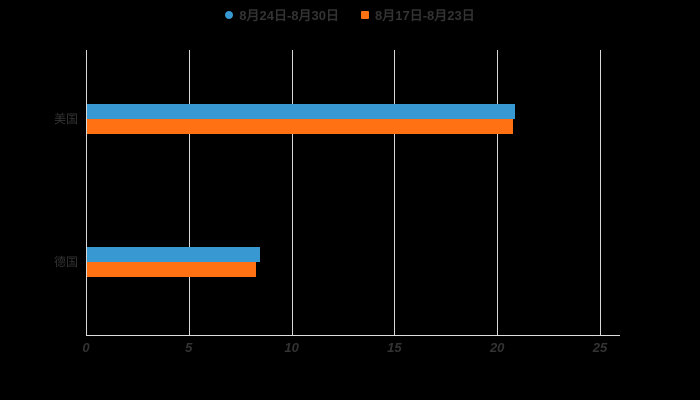  What do you see at coordinates (365, 15) in the screenshot?
I see `legend-square-marker-icon` at bounding box center [365, 15].